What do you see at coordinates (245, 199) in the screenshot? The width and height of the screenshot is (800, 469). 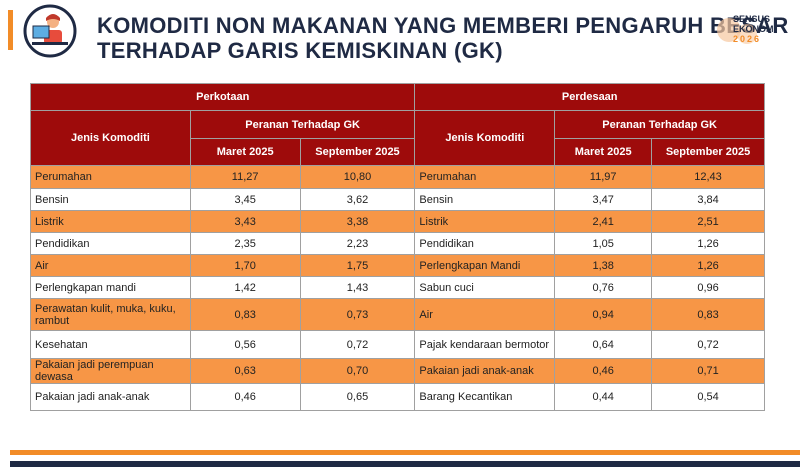 I see `value-cell: 3,45` at bounding box center [245, 199].